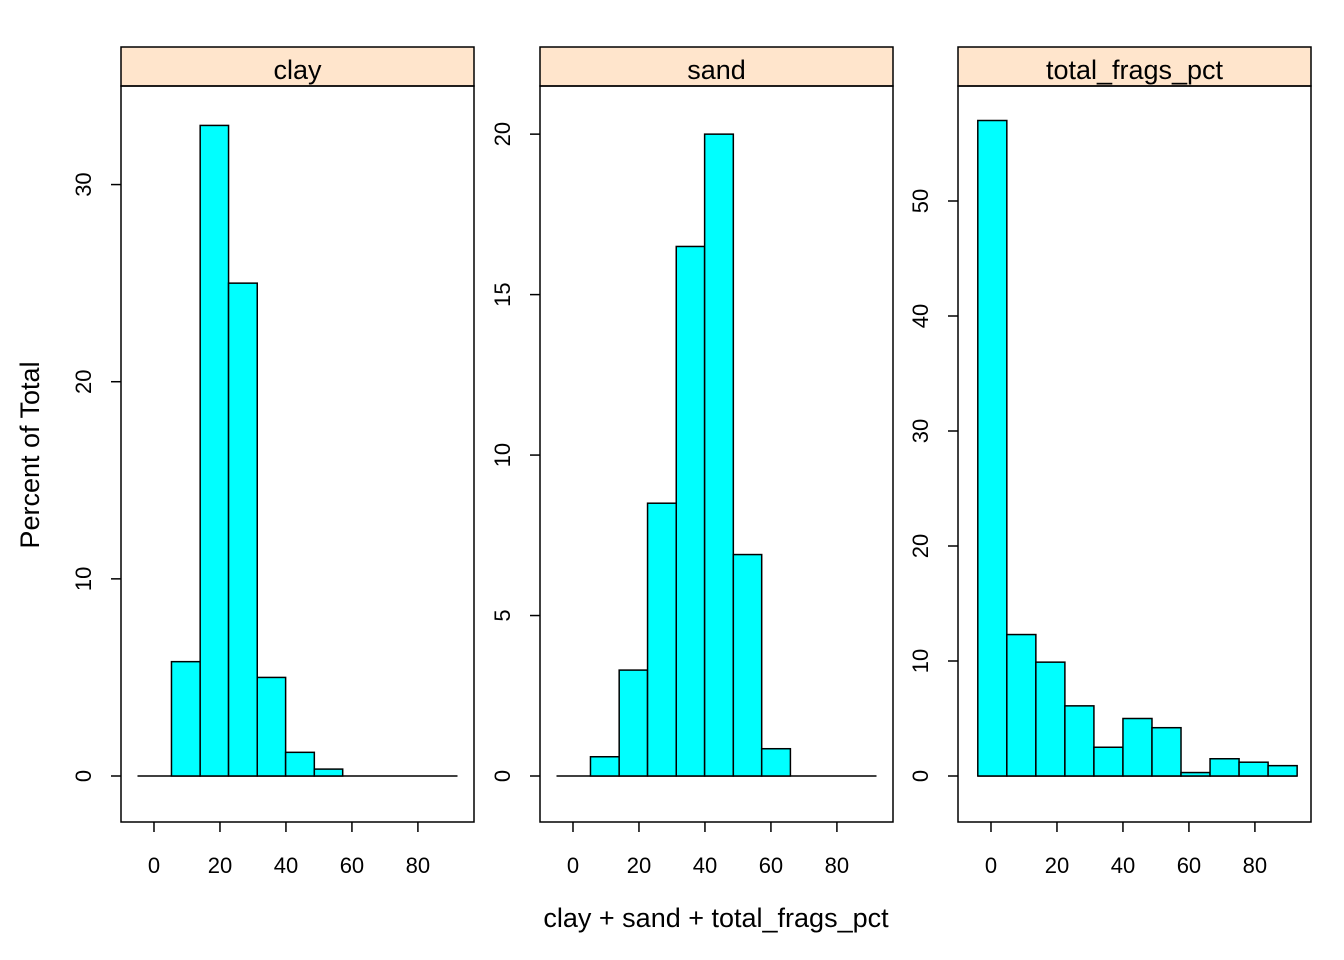 This screenshot has height=960, width=1344. Describe the element at coordinates (920, 316) in the screenshot. I see `y-tick-label: 40` at that location.